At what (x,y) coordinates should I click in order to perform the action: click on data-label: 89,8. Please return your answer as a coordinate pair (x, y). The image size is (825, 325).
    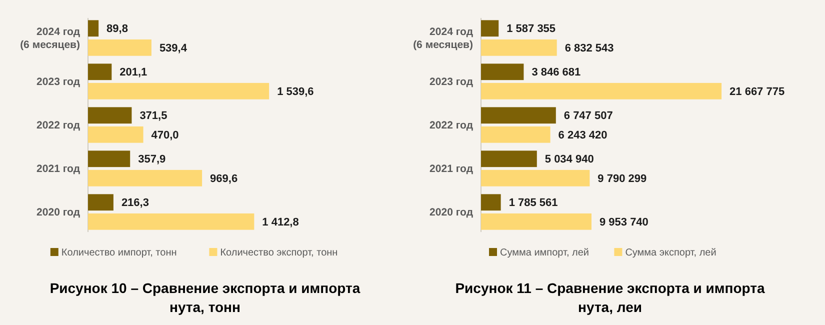
    Looking at the image, I should click on (117, 29).